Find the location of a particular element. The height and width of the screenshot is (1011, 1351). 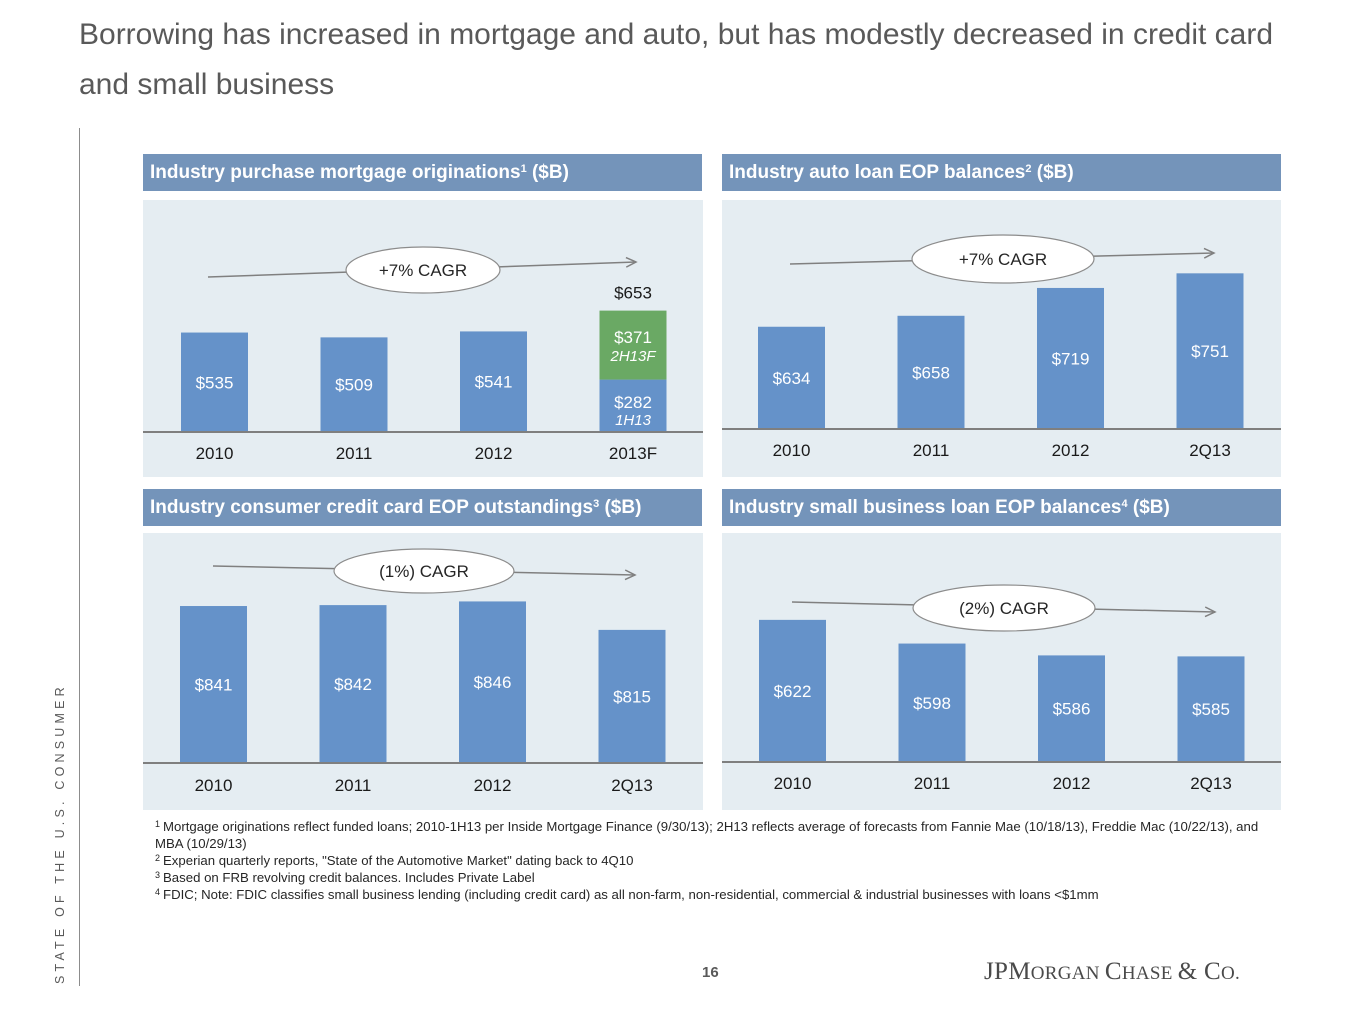

bar-value-label: $842 is located at coordinates (353, 684).